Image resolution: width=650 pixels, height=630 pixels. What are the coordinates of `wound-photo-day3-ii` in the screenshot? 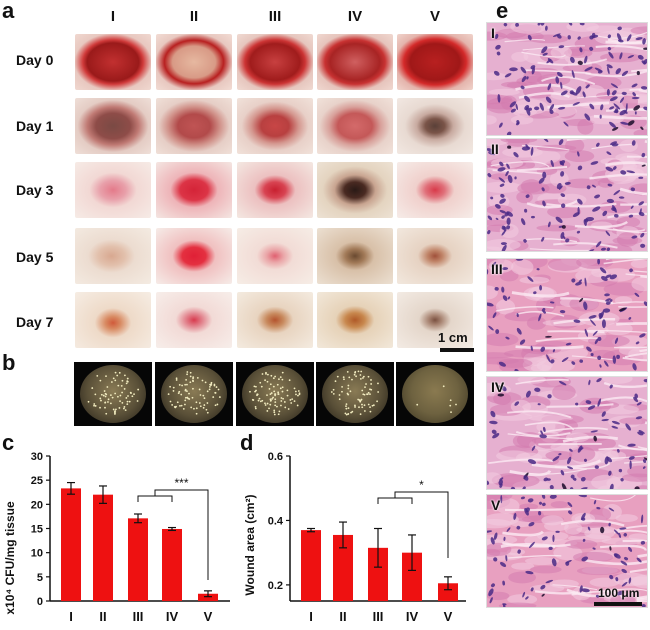 It's located at (194, 190).